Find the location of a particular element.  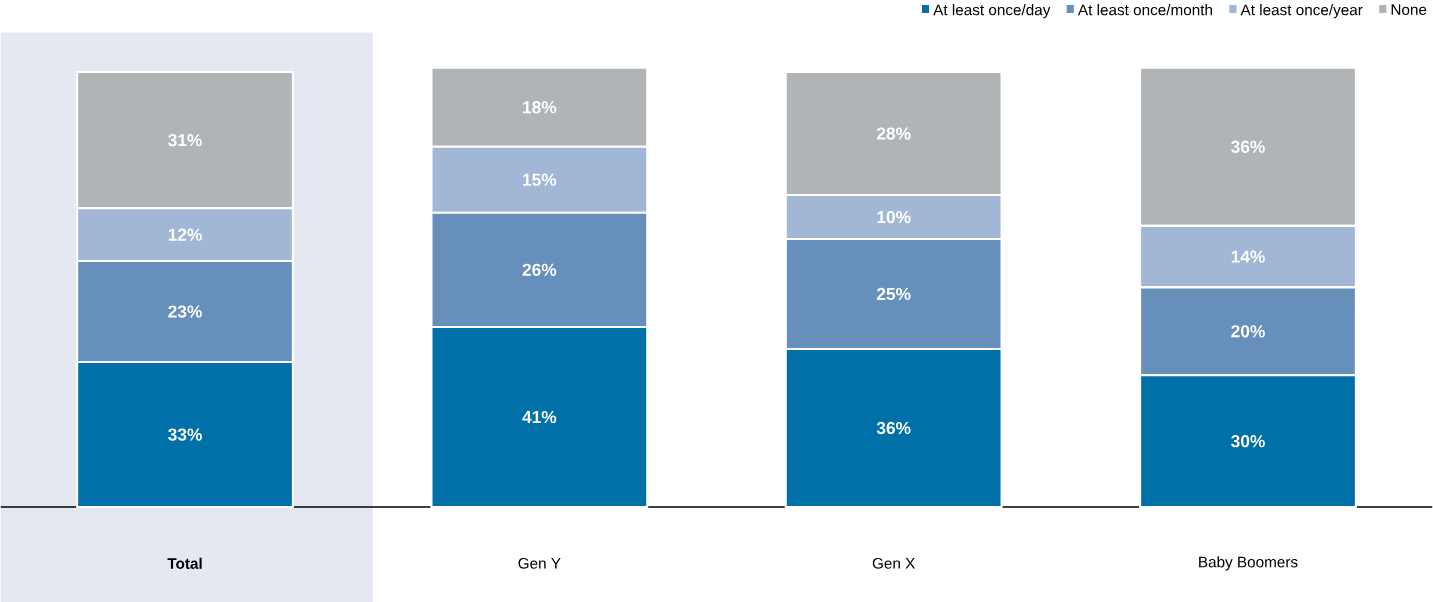

data-label: 26% is located at coordinates (539, 269).